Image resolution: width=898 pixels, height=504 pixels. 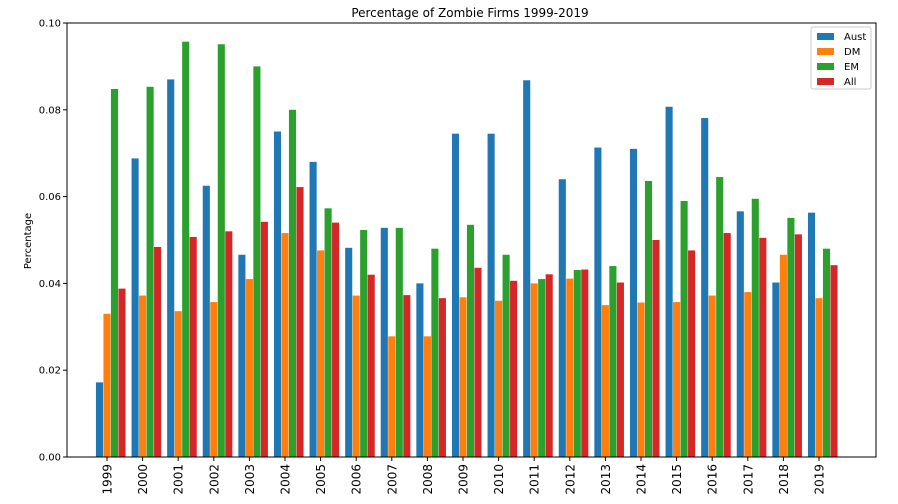 What do you see at coordinates (642, 479) in the screenshot?
I see `x-tick-label: 2014` at bounding box center [642, 479].